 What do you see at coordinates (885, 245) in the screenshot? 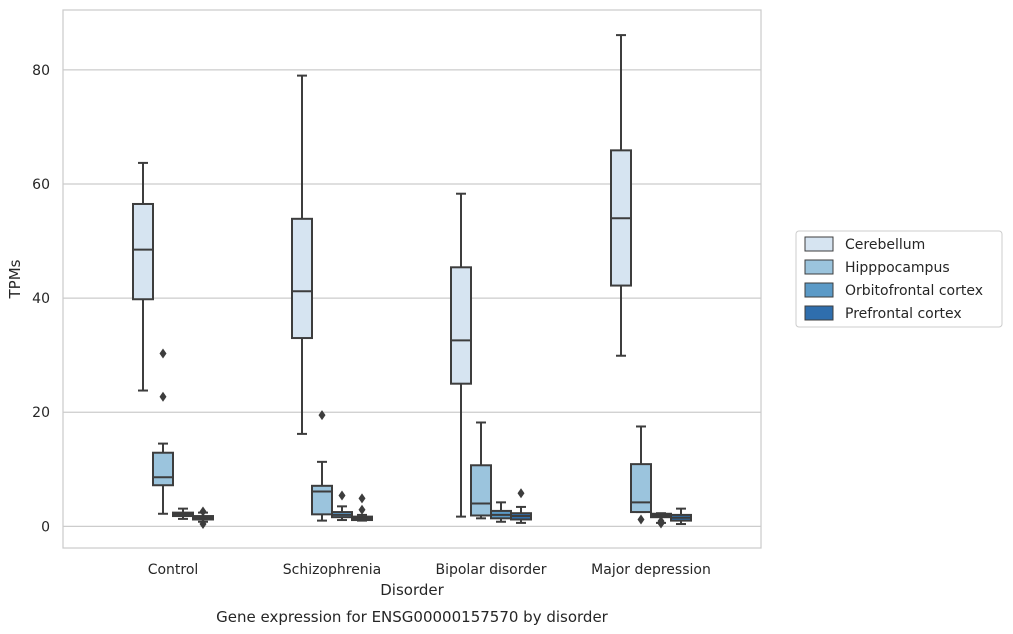
I see `legend-label: Cerebellum` at bounding box center [885, 245].